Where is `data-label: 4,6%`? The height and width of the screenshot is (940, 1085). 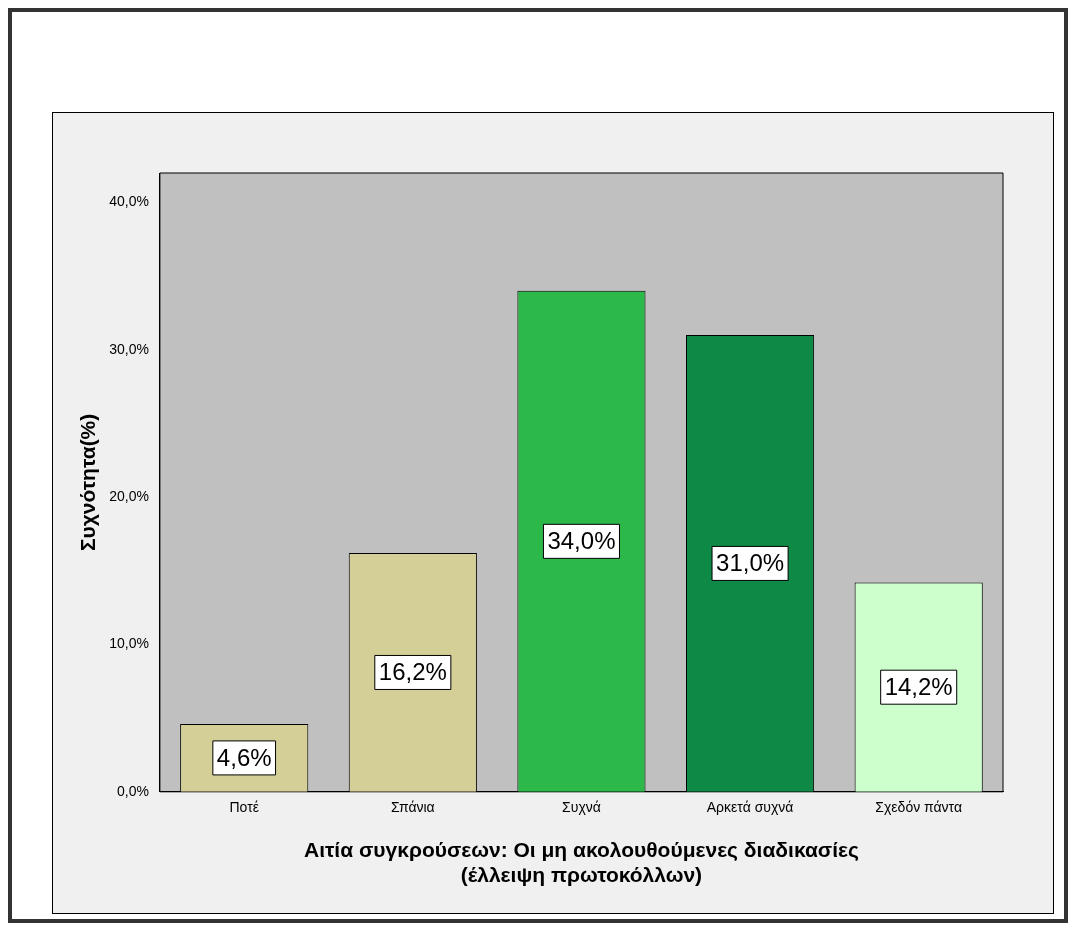 data-label: 4,6% is located at coordinates (244, 757).